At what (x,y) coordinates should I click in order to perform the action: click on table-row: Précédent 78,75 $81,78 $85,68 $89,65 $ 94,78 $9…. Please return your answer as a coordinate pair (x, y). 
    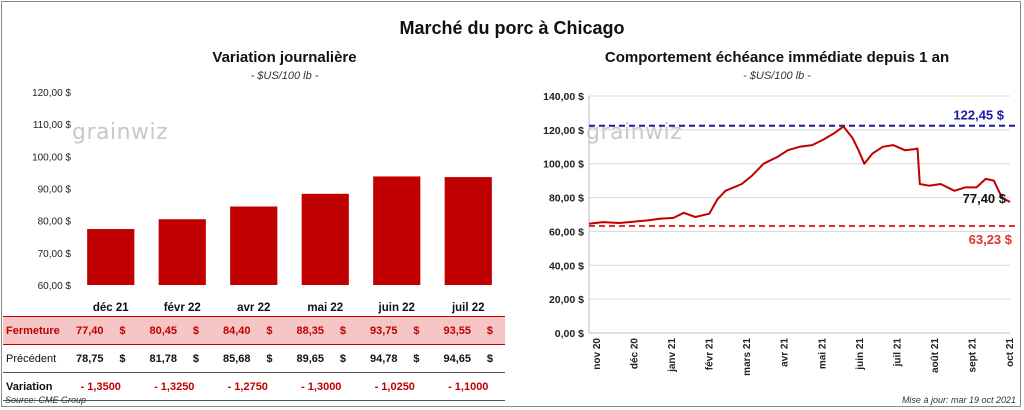
    Looking at the image, I should click on (254, 359).